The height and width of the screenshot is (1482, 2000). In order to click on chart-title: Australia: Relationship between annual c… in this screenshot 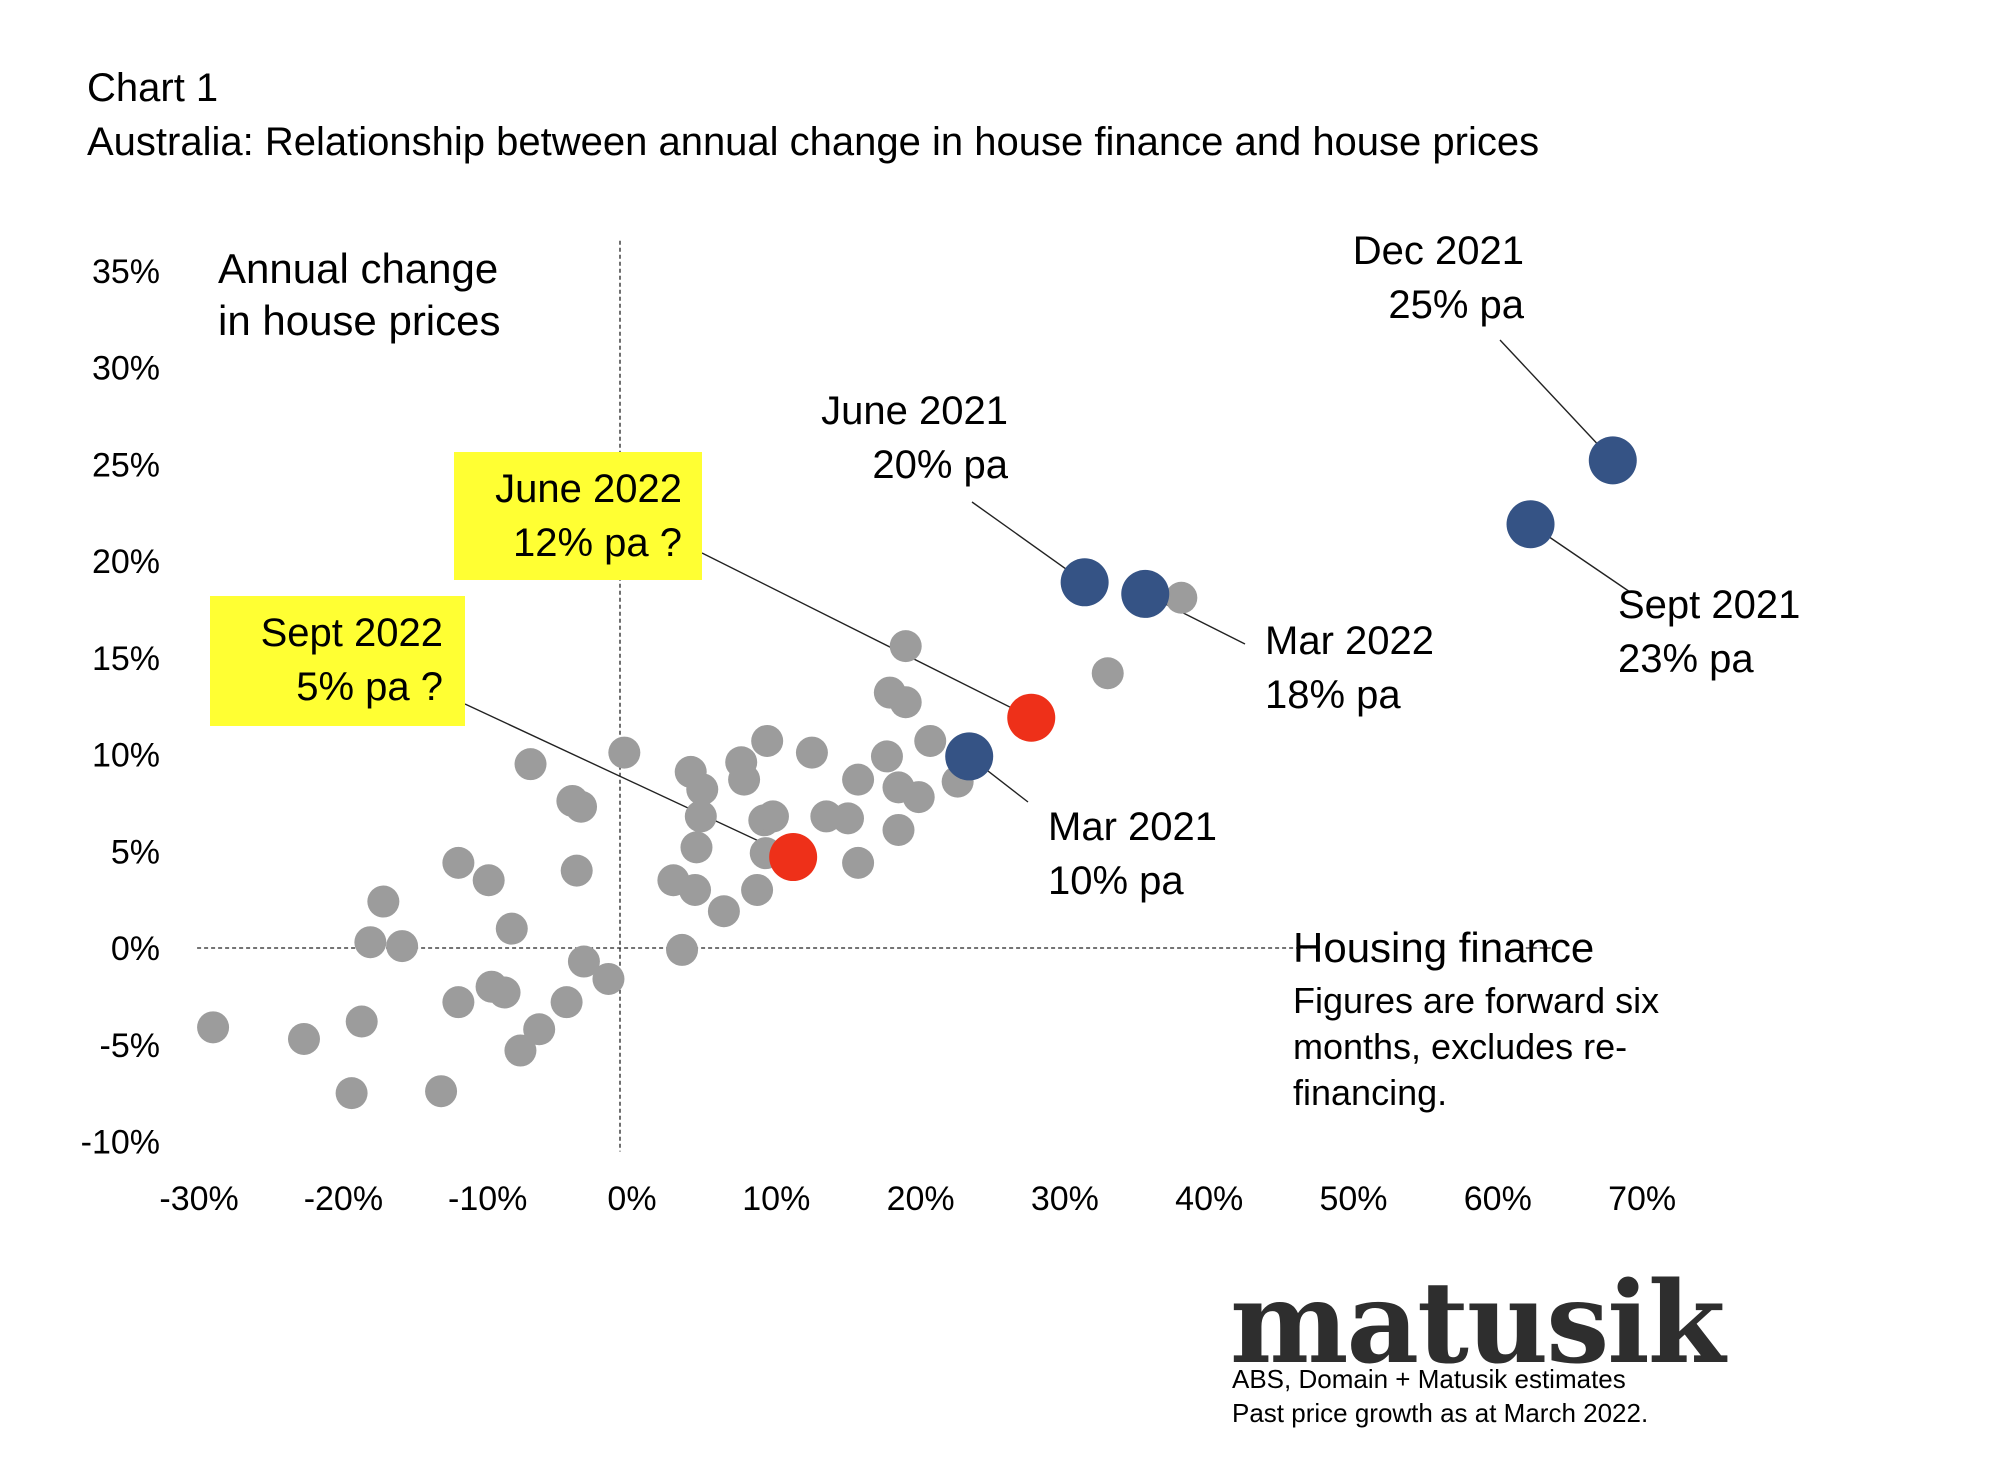, I will do `click(813, 142)`.